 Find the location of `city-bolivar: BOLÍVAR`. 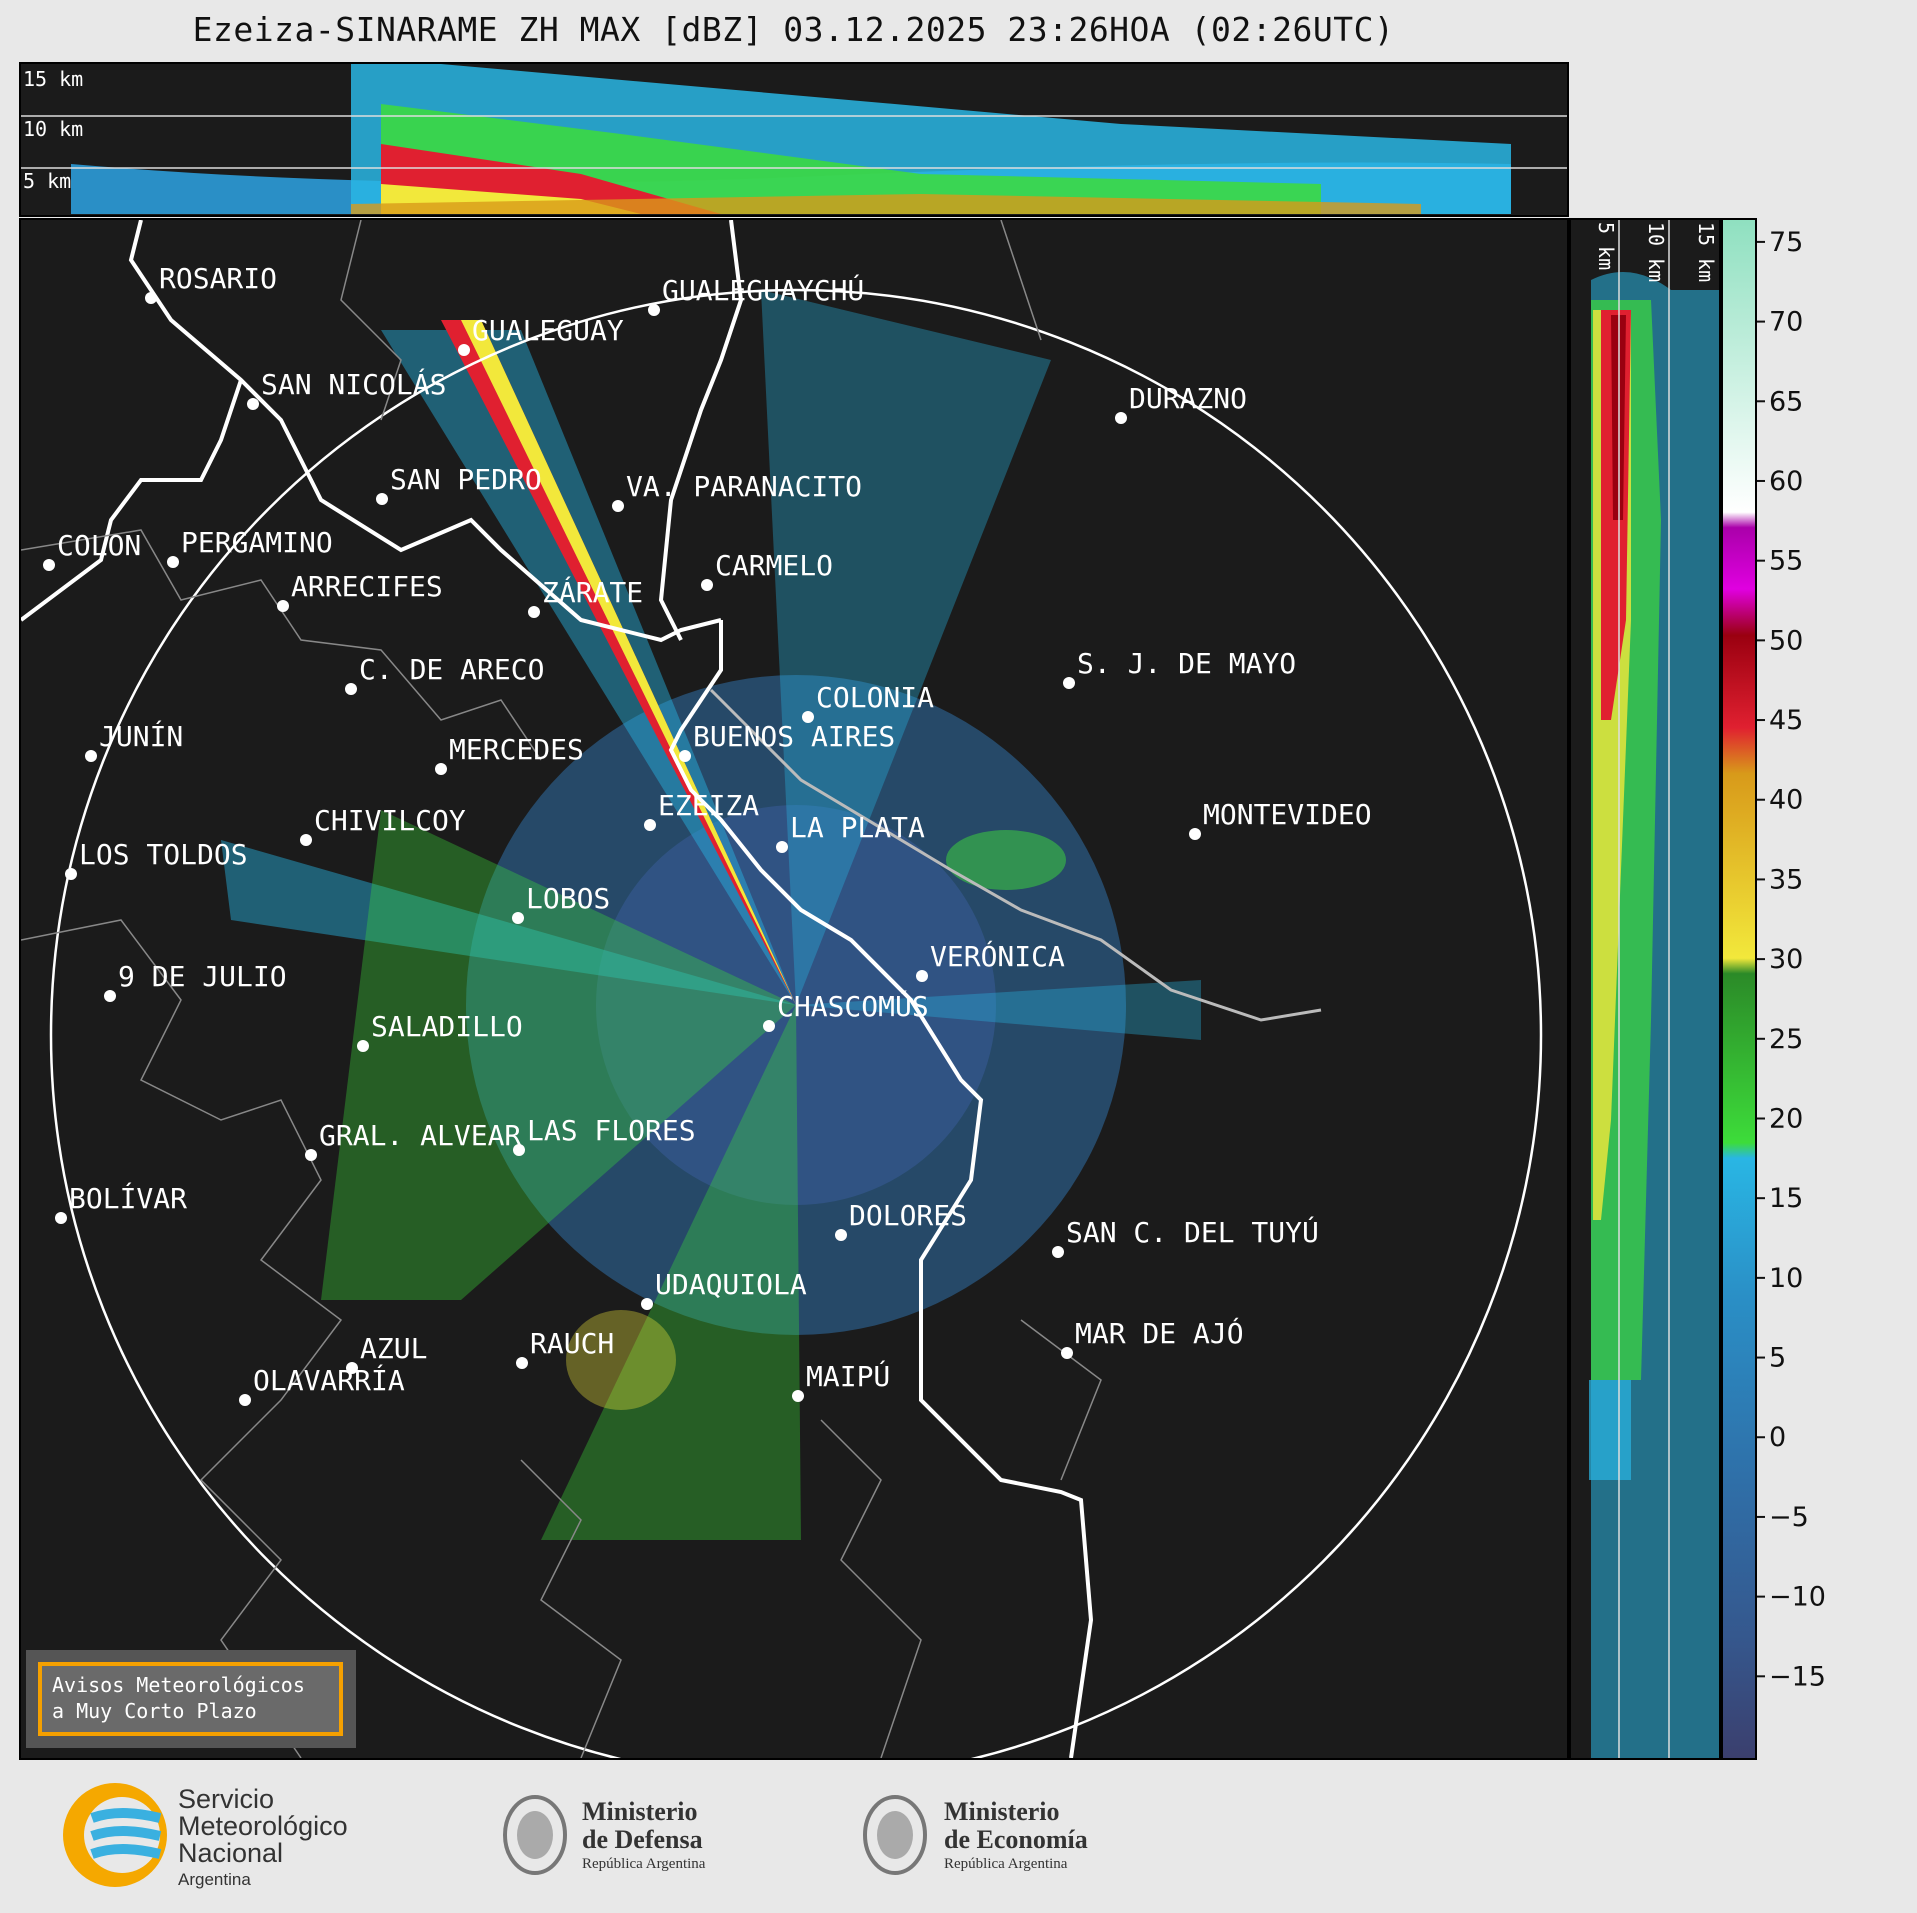

city-bolivar: BOLÍVAR is located at coordinates (121, 1202).